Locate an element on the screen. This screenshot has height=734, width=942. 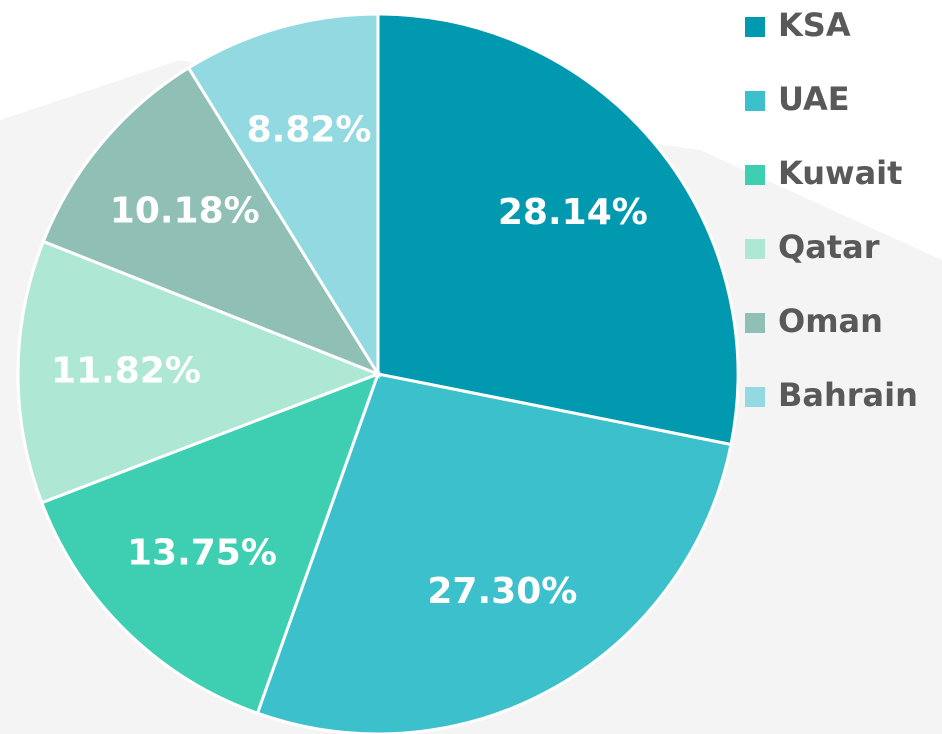
legend-label: UAE is located at coordinates (814, 99).